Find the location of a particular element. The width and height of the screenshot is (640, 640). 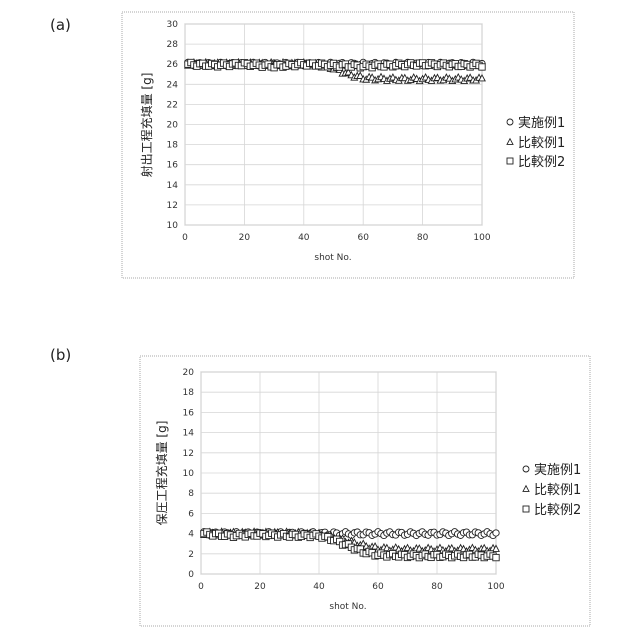

panel-label: (a) is located at coordinates (60, 25).